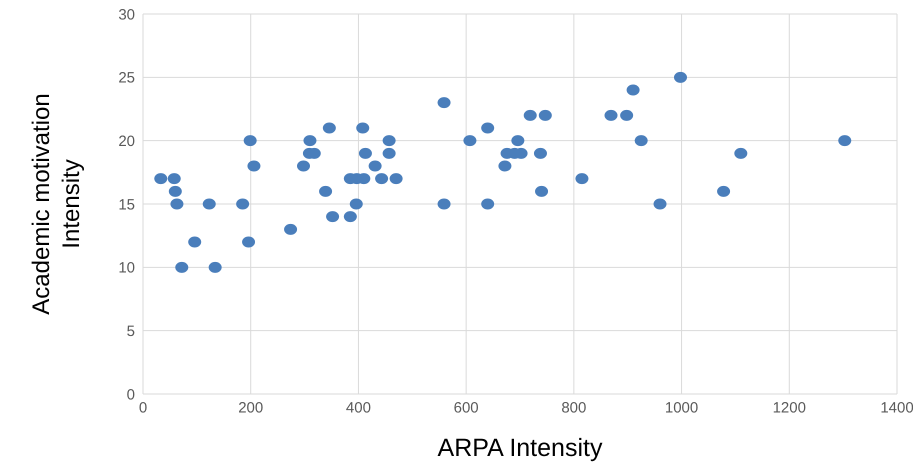  Describe the element at coordinates (897, 408) in the screenshot. I see `x-tick-label: 1400` at that location.